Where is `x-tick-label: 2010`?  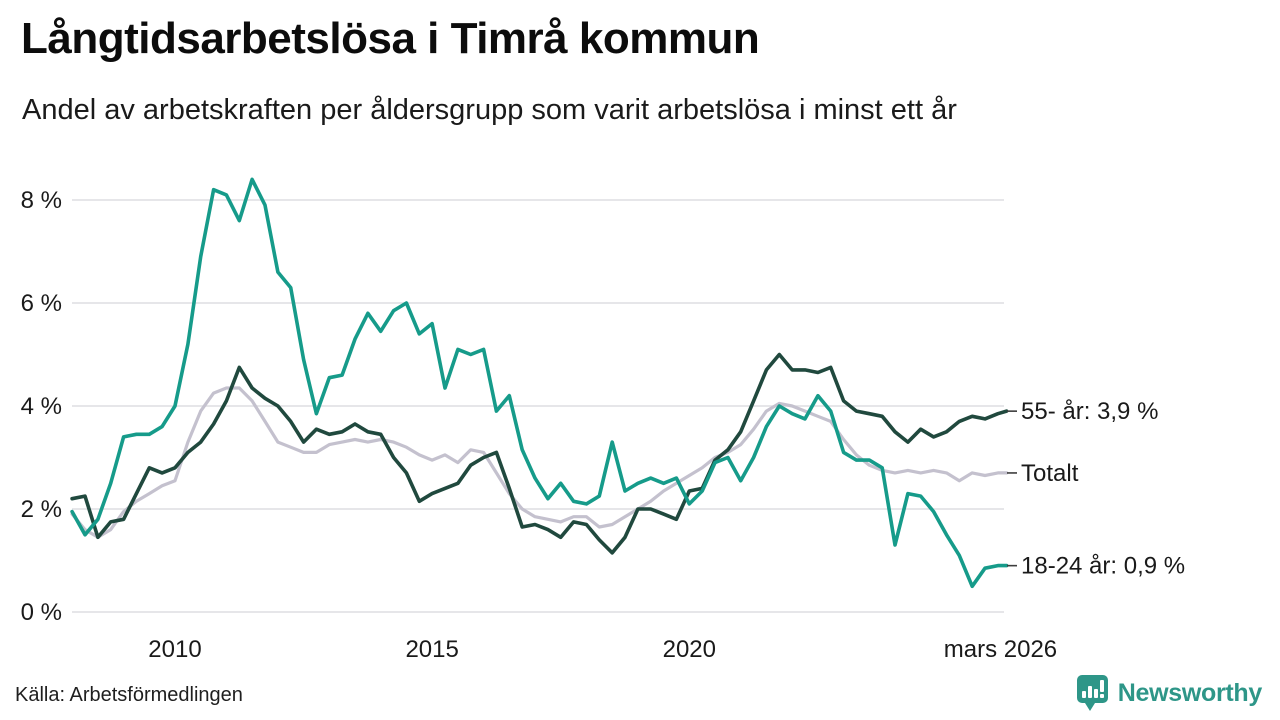 x-tick-label: 2010 is located at coordinates (174, 649).